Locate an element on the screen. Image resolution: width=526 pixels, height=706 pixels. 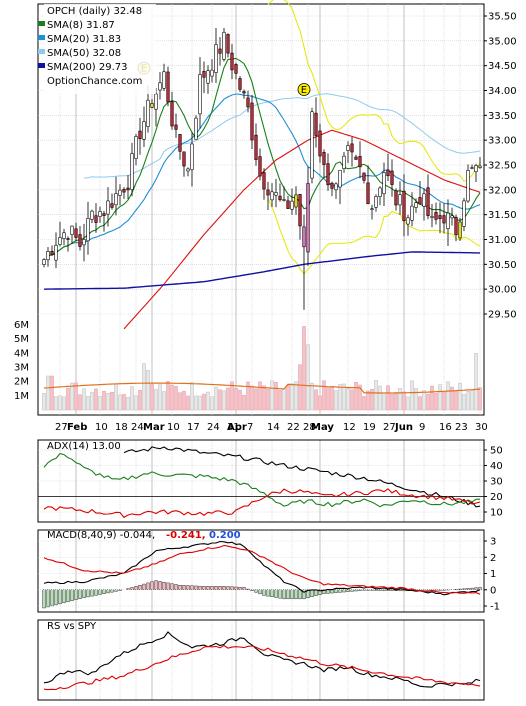
adx-tick-label: 40 is located at coordinates (496, 466).